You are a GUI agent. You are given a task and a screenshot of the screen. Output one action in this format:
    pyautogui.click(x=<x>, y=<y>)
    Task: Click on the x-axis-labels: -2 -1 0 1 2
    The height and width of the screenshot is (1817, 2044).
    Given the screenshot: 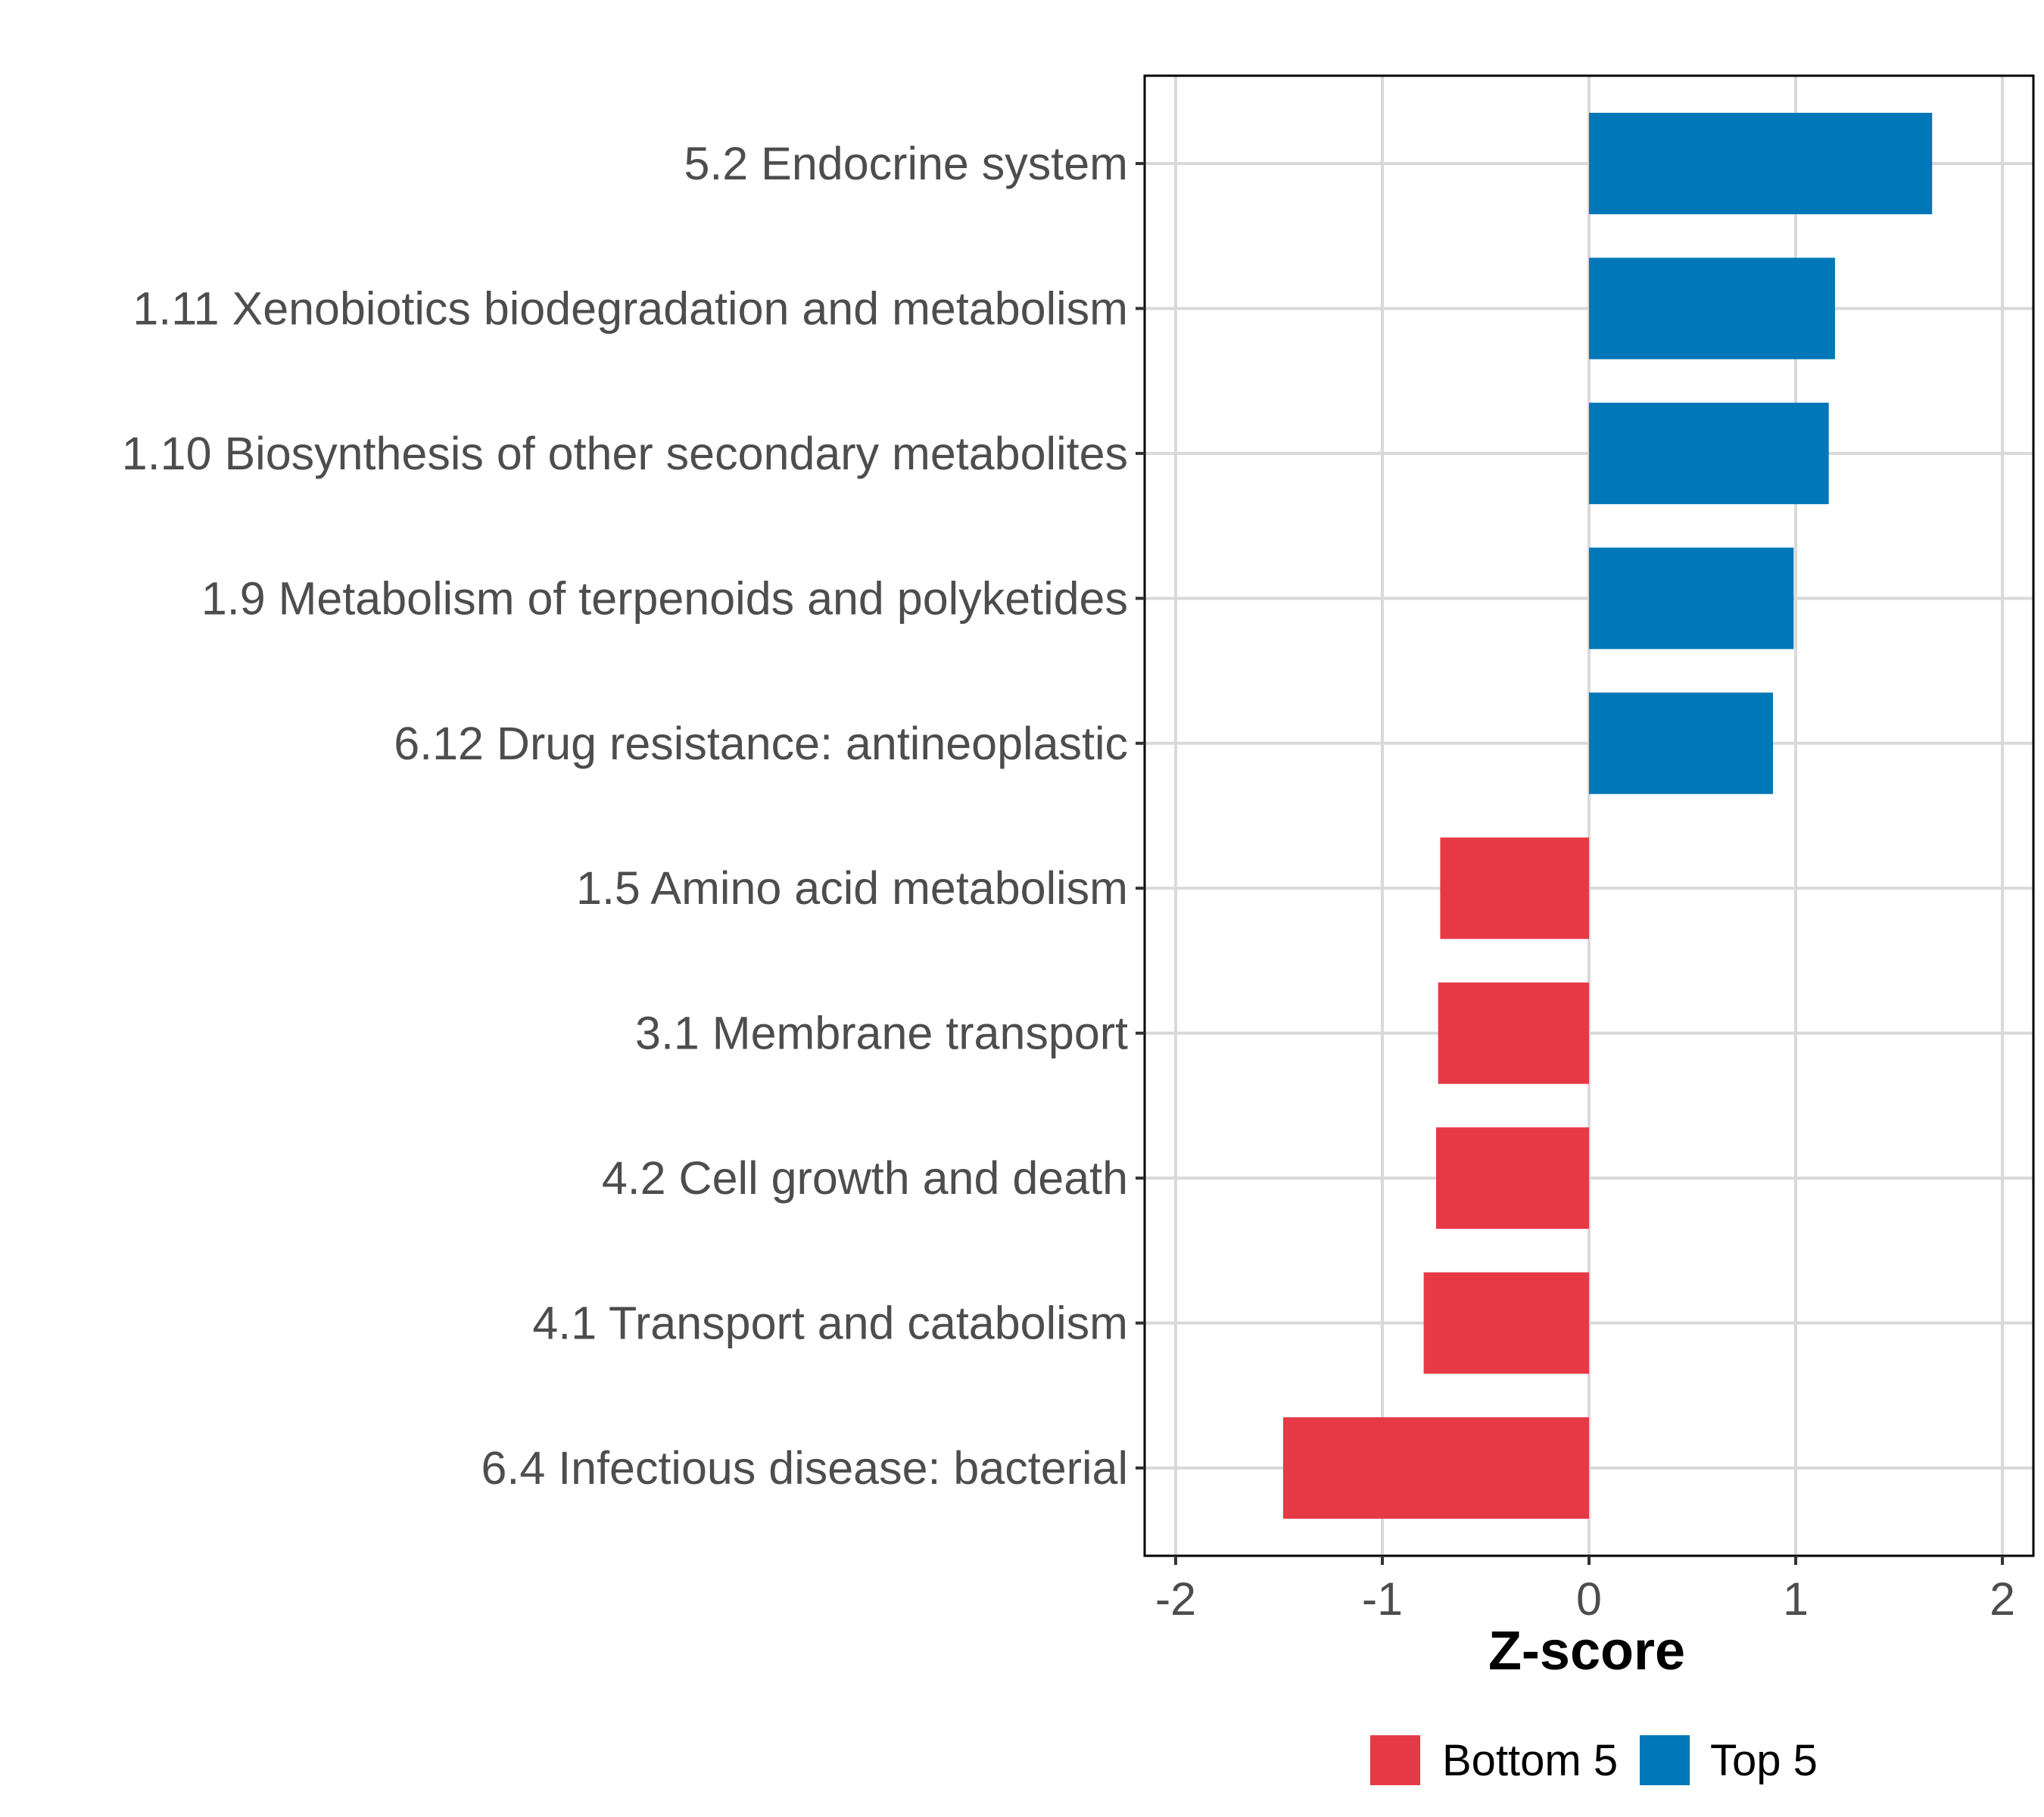 What is the action you would take?
    pyautogui.click(x=1585, y=1599)
    